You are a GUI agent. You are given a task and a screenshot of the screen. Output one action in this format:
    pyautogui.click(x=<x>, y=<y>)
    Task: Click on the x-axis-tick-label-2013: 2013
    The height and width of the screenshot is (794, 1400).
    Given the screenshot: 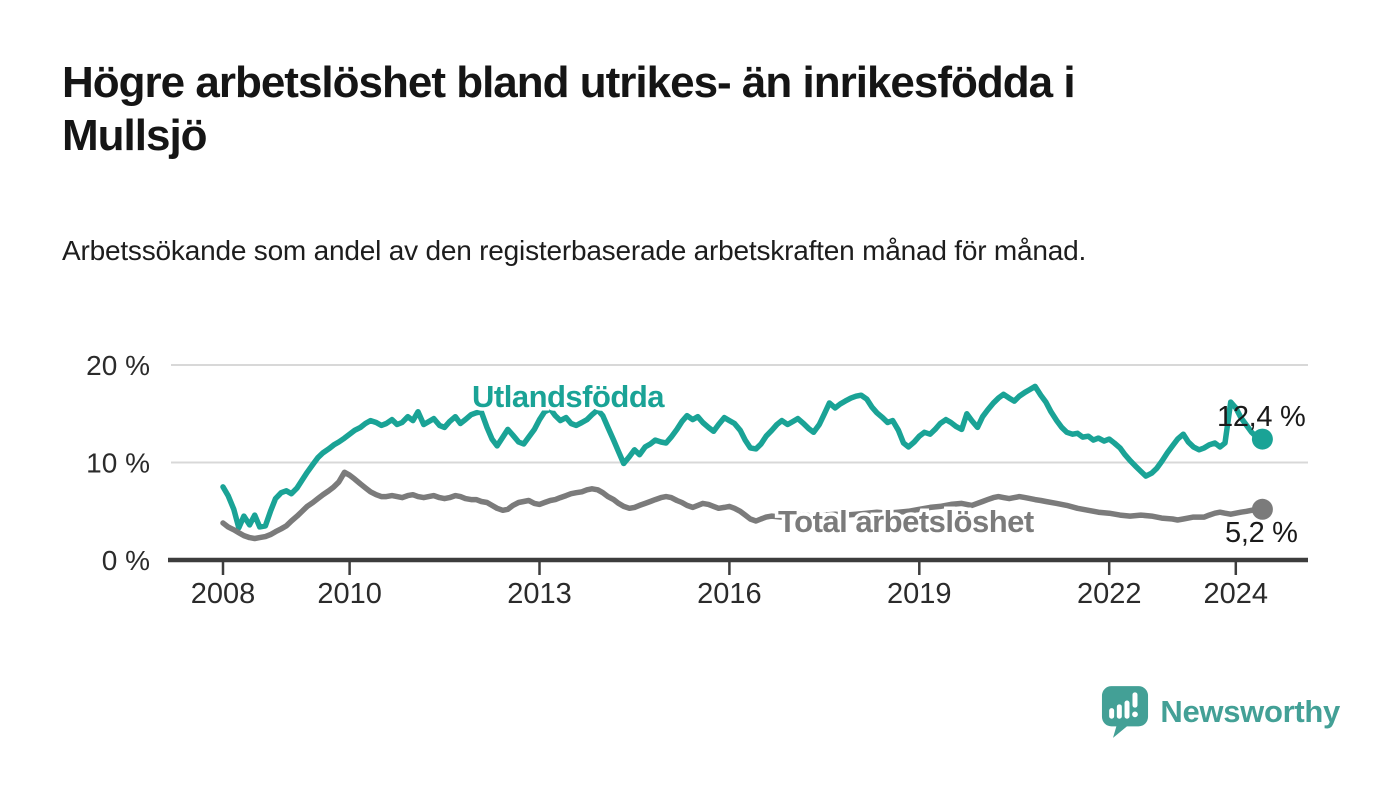 What is the action you would take?
    pyautogui.click(x=539, y=594)
    